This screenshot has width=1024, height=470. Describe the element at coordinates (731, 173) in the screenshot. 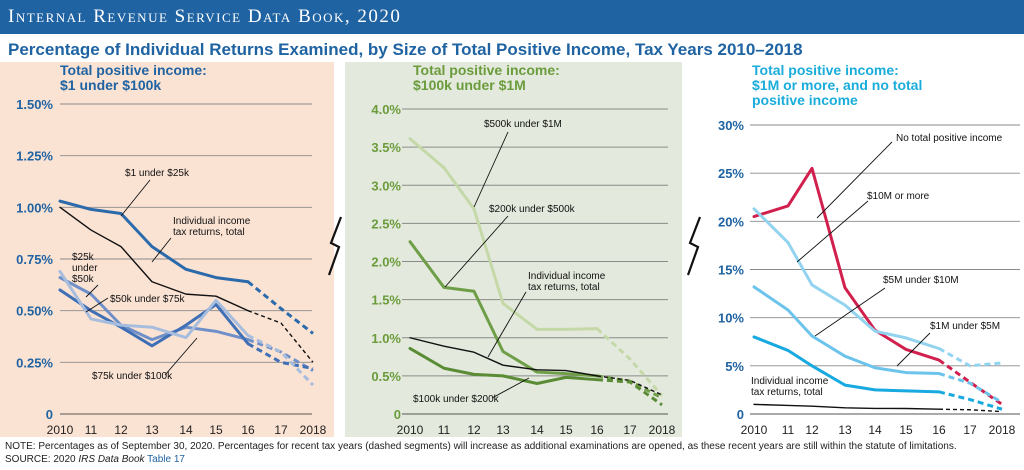

I see `y-tick-label: 25%` at that location.